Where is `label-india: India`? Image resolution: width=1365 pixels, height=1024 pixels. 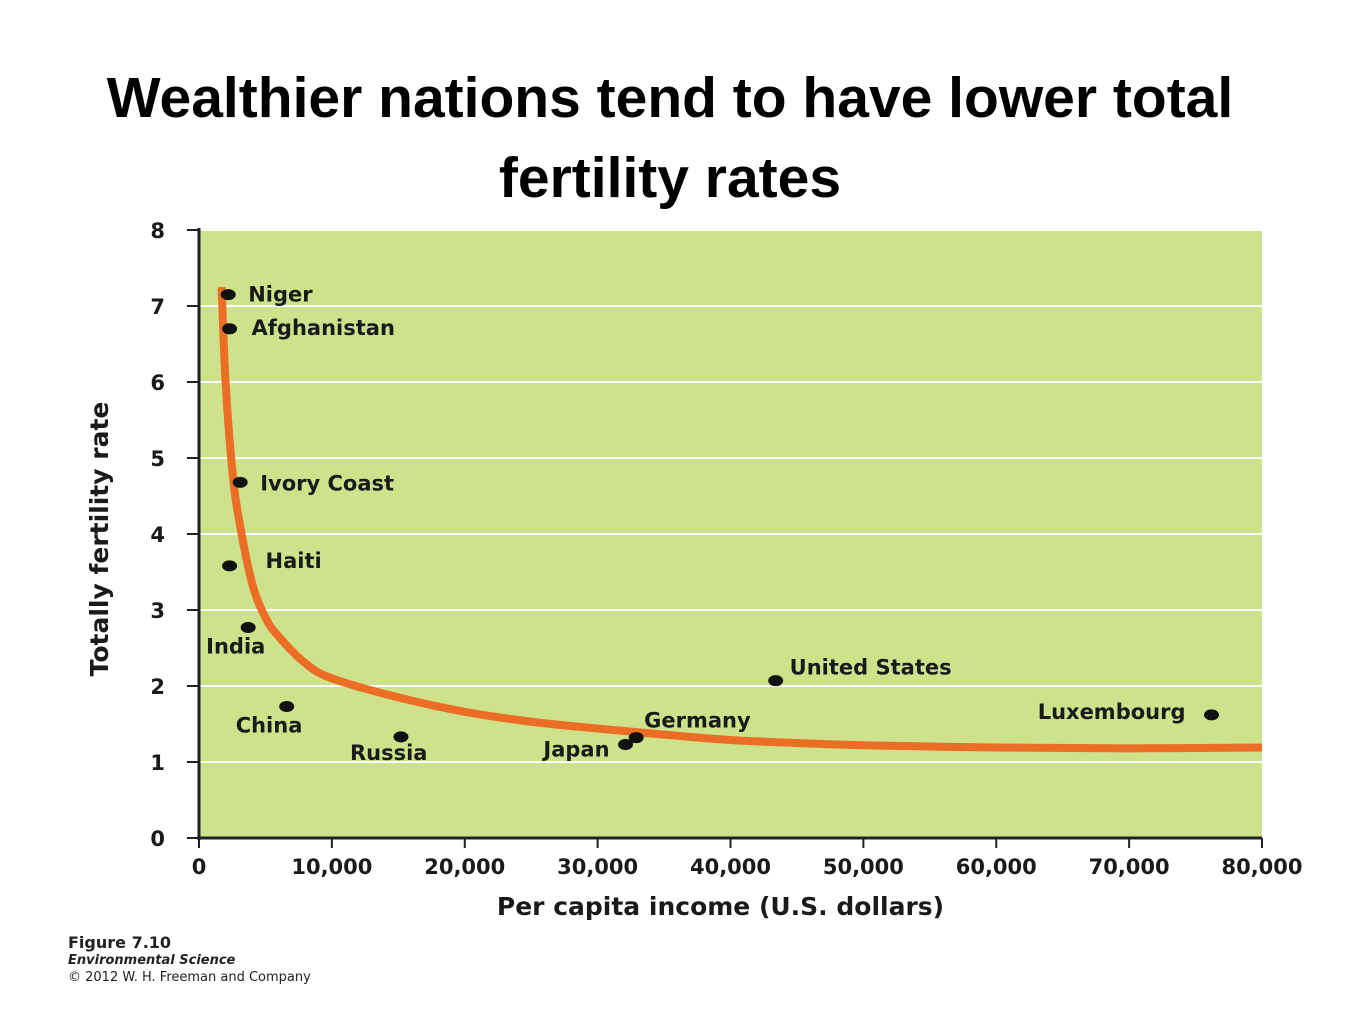
label-india: India is located at coordinates (235, 646).